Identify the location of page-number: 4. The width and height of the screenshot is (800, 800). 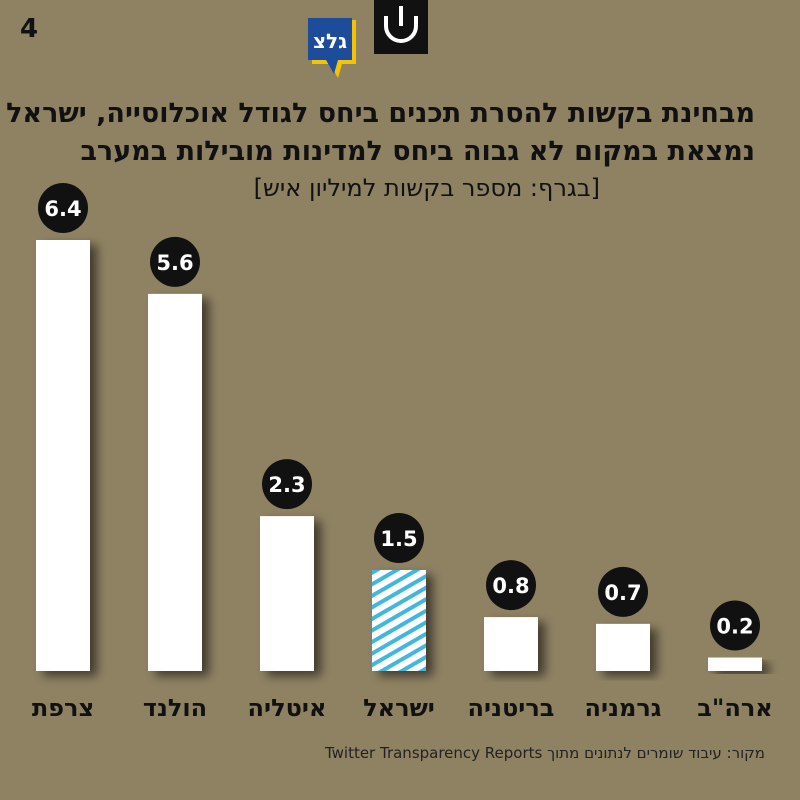
(29, 29).